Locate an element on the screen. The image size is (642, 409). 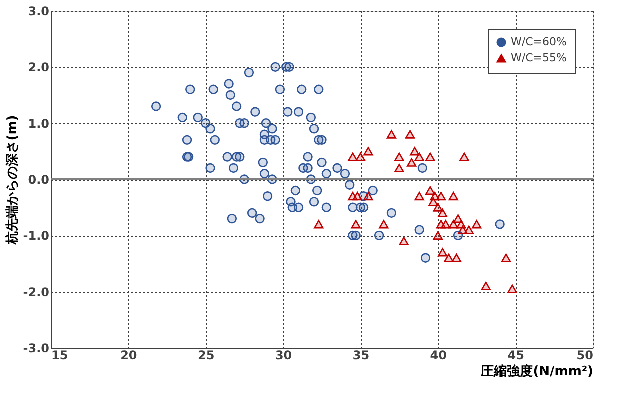
y-tick-label: -1.0 is located at coordinates (36, 236).